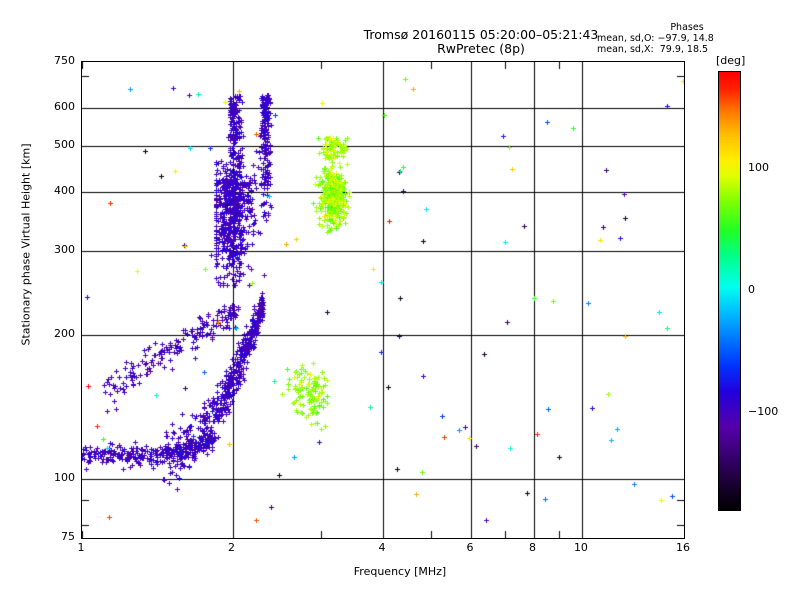  I want to click on colorbar-tick-label-1: 0, so click(751, 289).